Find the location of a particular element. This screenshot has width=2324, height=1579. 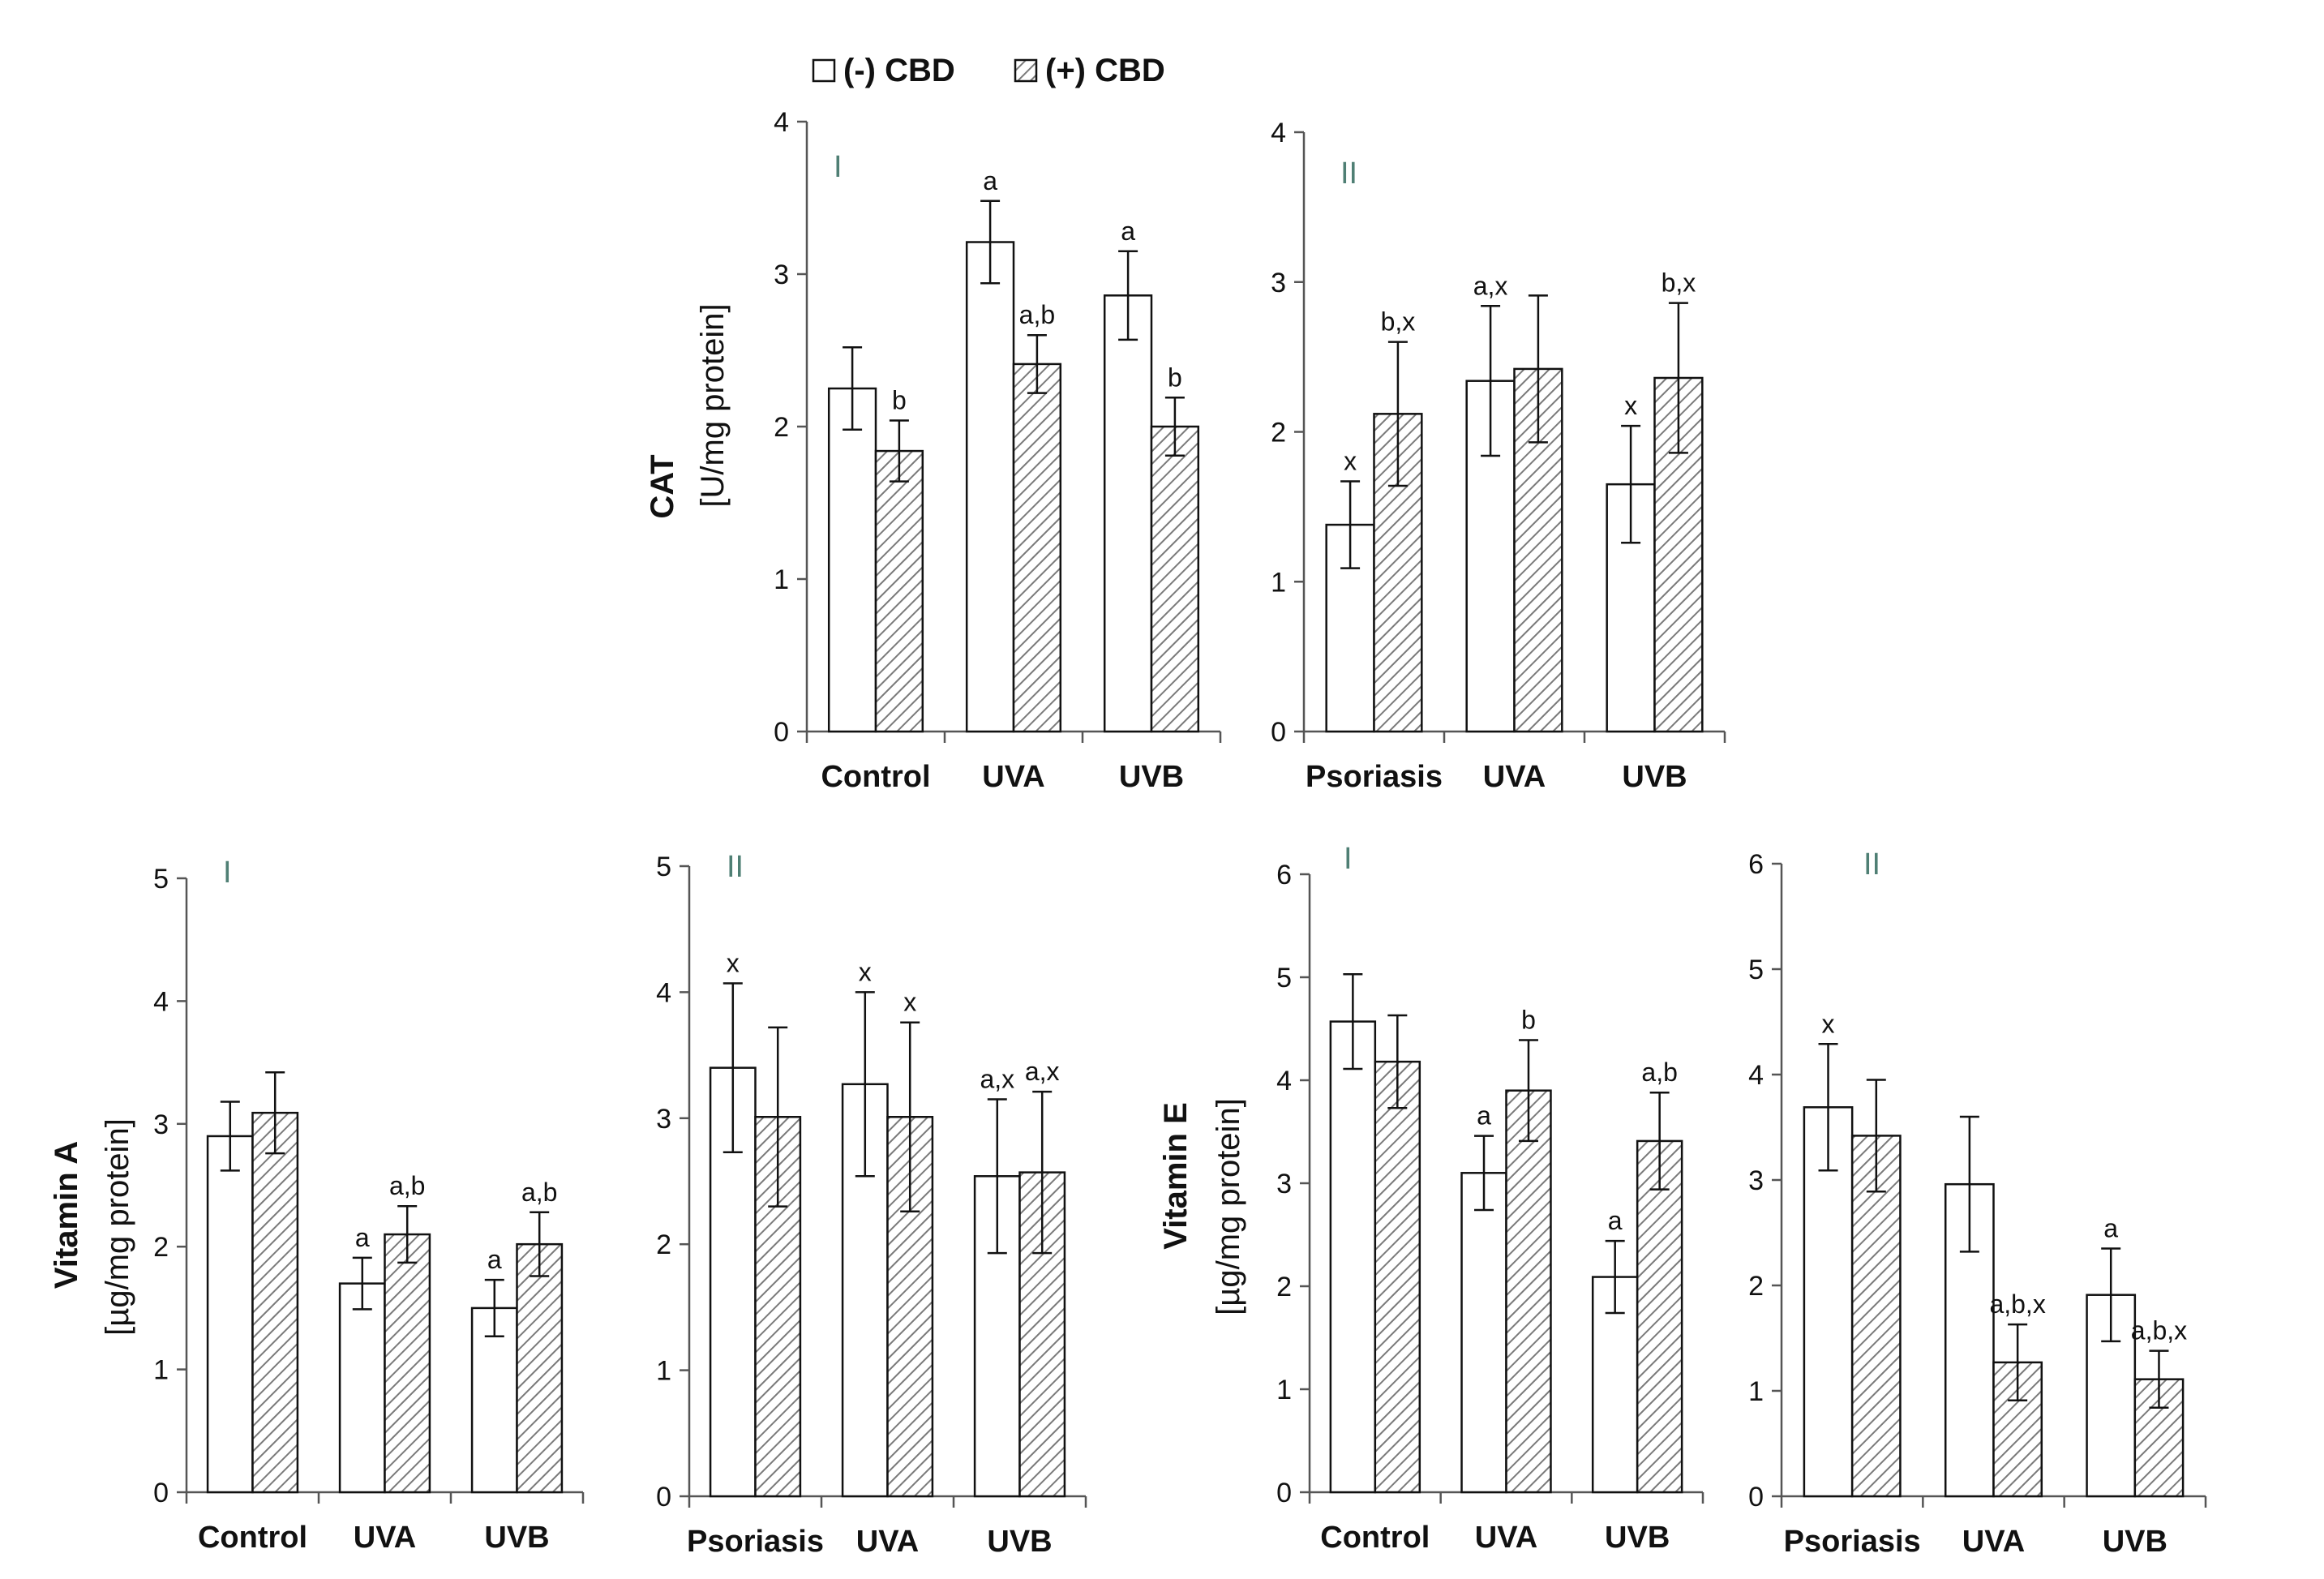

ylabel-unit-vitamin-a: [µg/mg protein] is located at coordinates (117, 1227).